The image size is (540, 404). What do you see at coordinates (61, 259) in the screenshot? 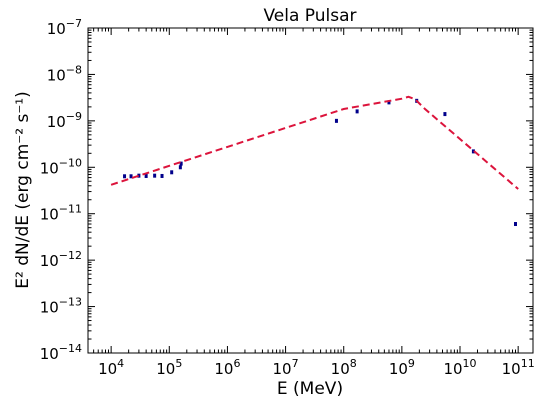
I see `y-tick-label: 10⁻¹²` at bounding box center [61, 259].